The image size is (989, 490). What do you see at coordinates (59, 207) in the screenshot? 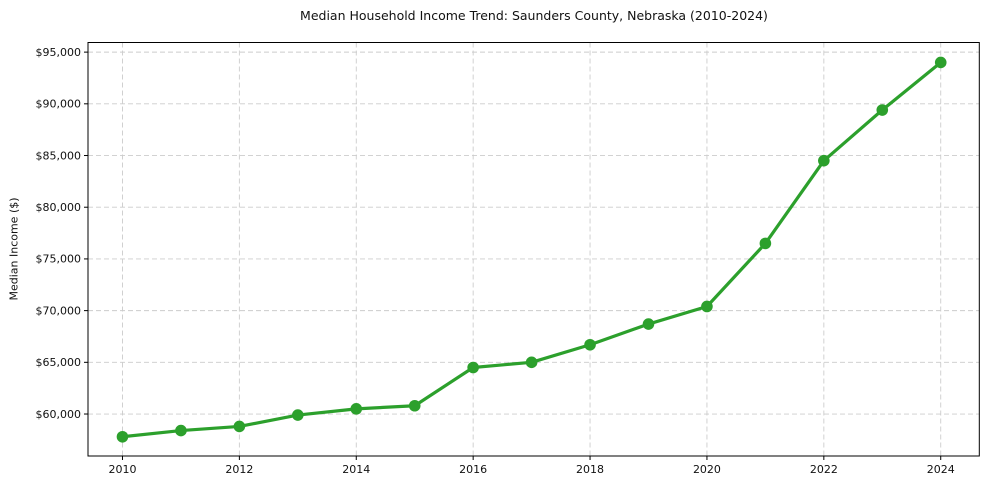
I see `y-tick-label: $80,000` at bounding box center [59, 207].